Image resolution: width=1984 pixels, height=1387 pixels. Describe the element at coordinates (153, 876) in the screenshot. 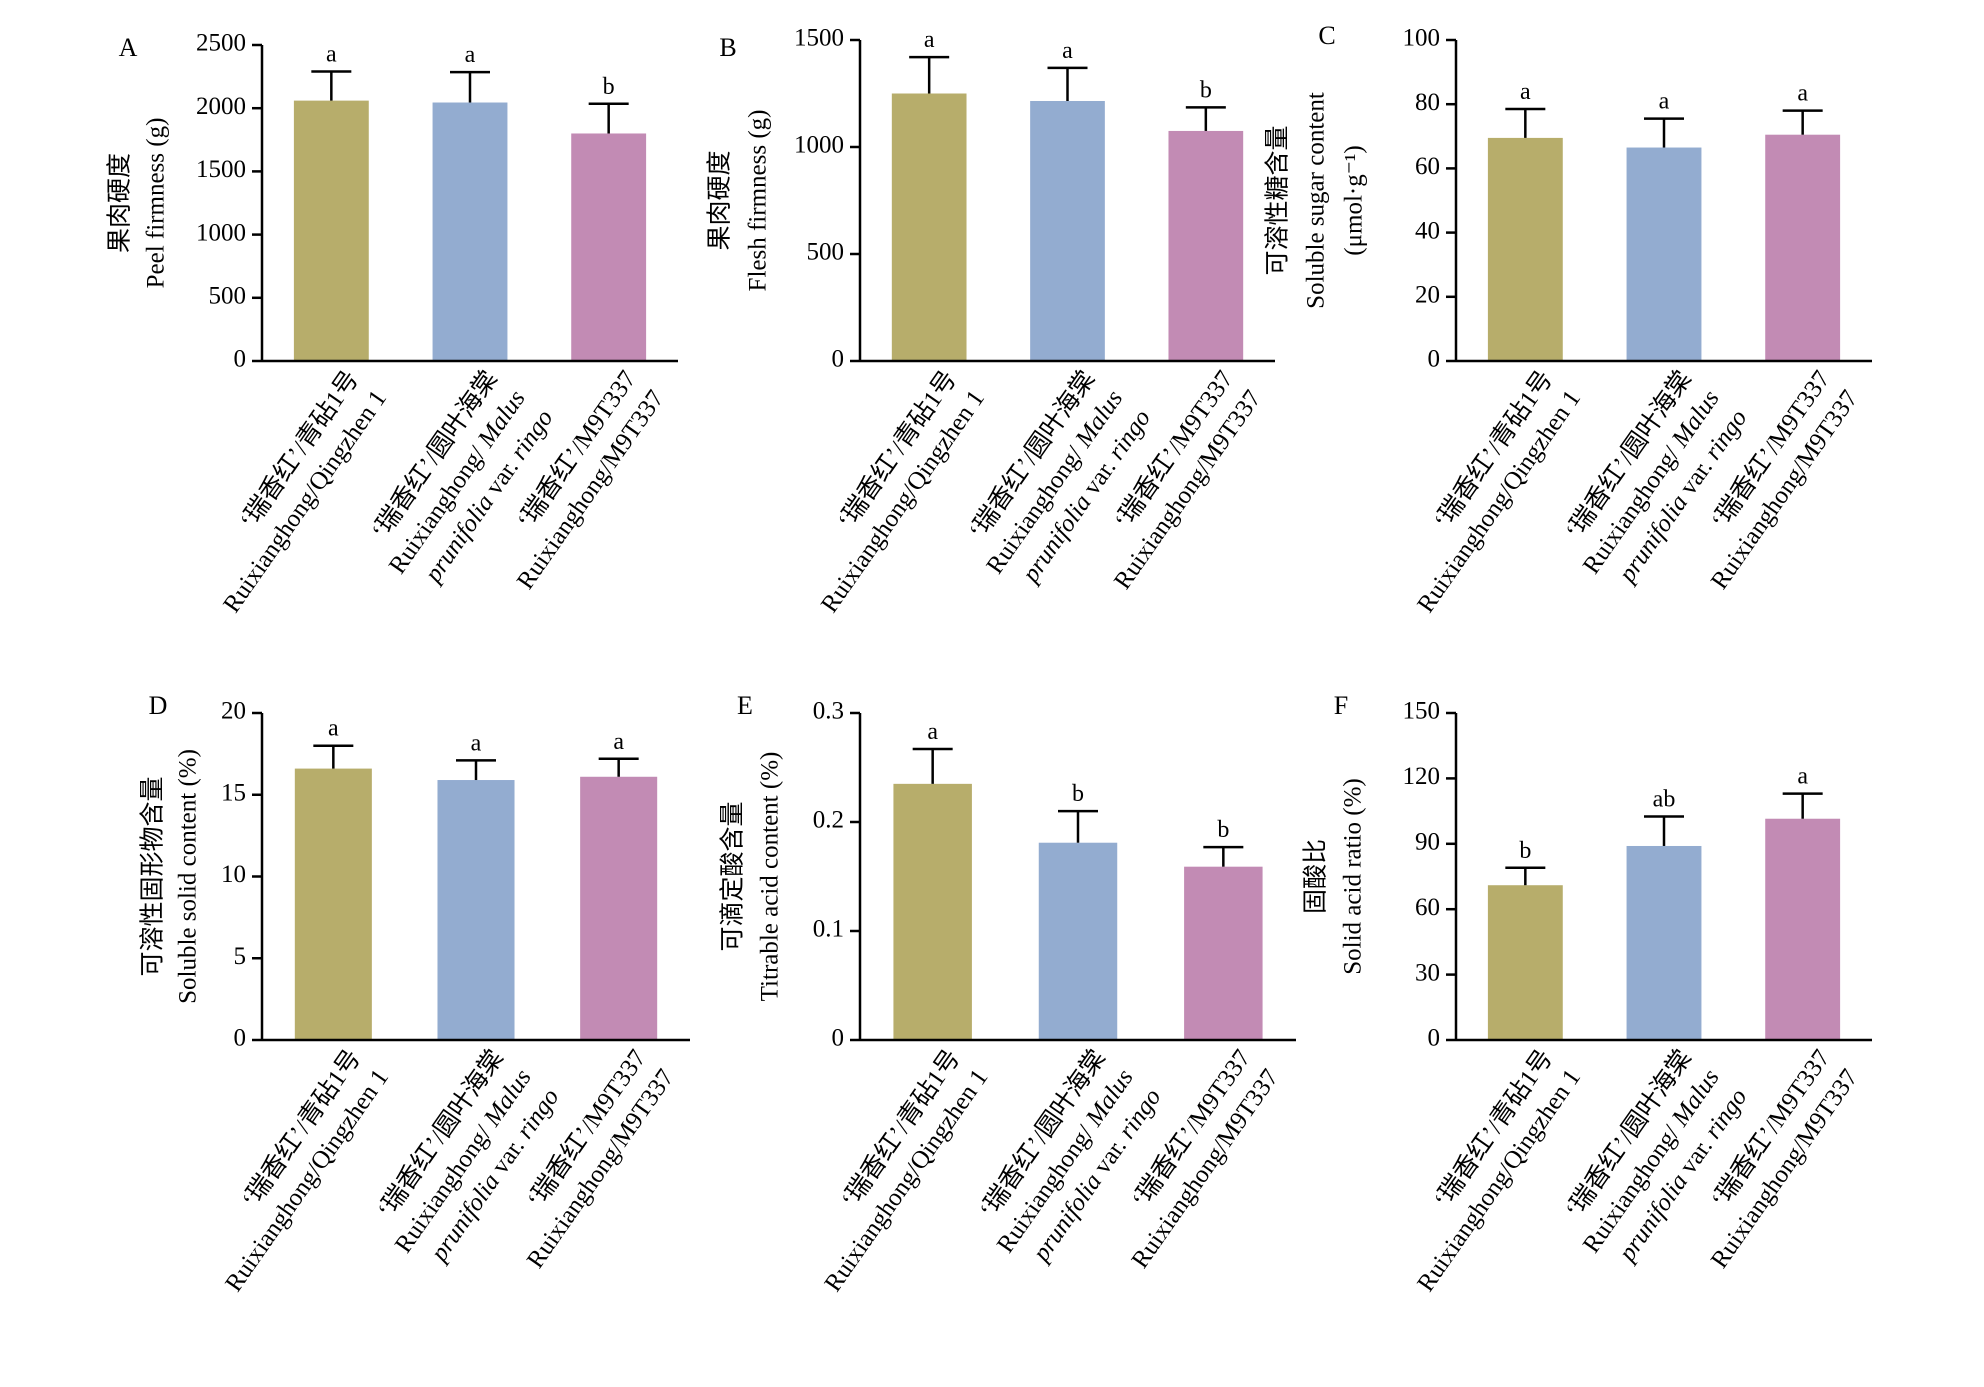

I see `y-axis-label-cn: 可溶性固形物含量` at that location.